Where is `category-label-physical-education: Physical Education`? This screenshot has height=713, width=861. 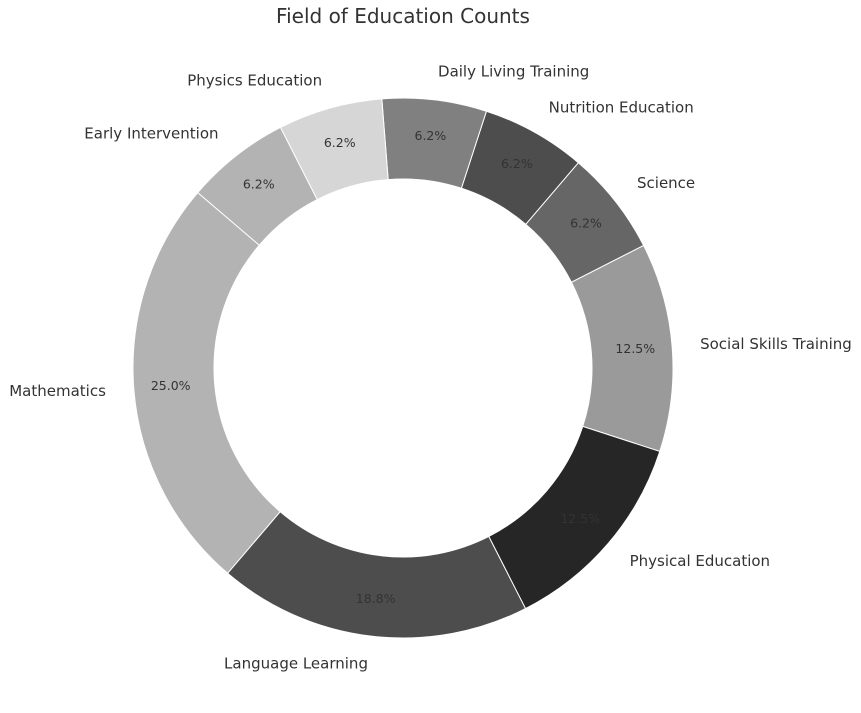
category-label-physical-education: Physical Education is located at coordinates (700, 561).